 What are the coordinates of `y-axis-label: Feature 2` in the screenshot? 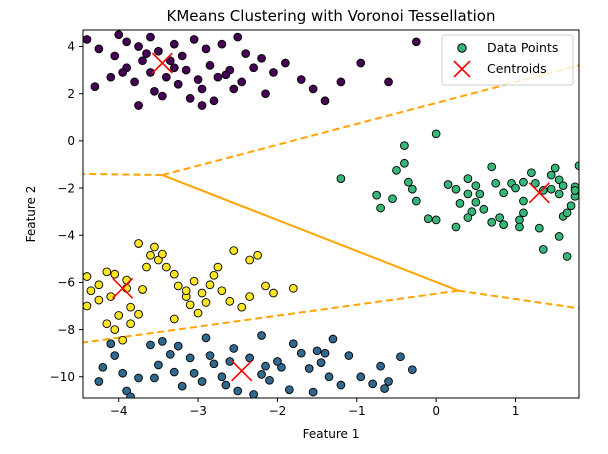 It's located at (31, 214).